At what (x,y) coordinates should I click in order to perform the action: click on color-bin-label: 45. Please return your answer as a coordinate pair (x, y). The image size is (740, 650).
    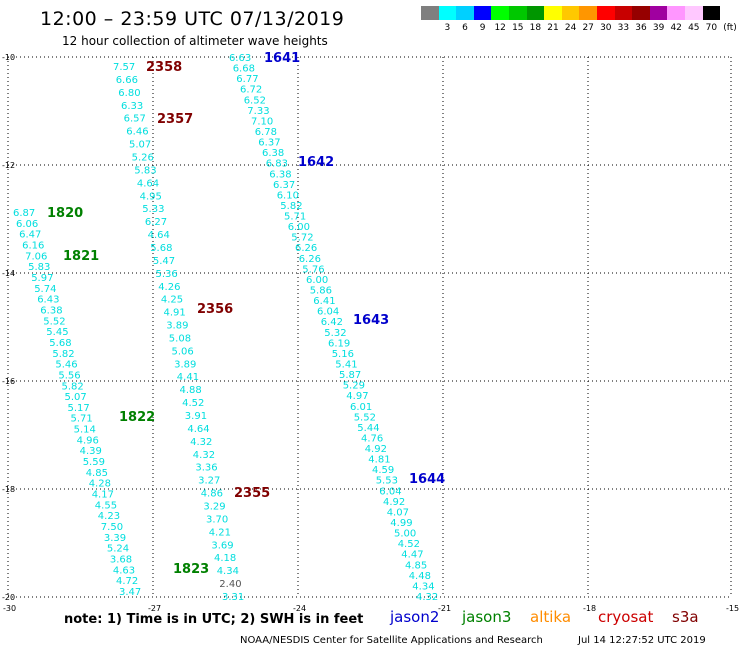
    Looking at the image, I should click on (694, 28).